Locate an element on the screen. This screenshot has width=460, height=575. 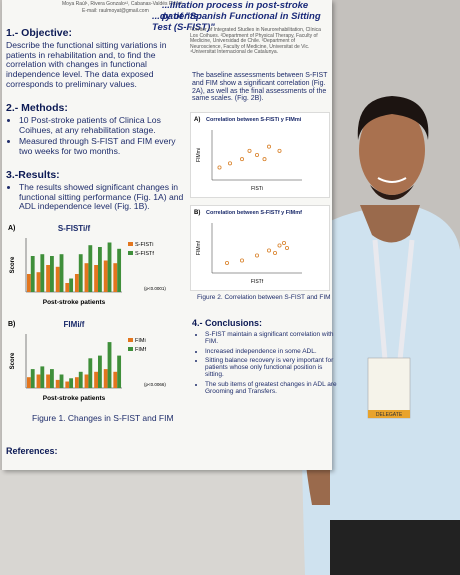
chart-title: FIMi/f is located at coordinates (74, 324).